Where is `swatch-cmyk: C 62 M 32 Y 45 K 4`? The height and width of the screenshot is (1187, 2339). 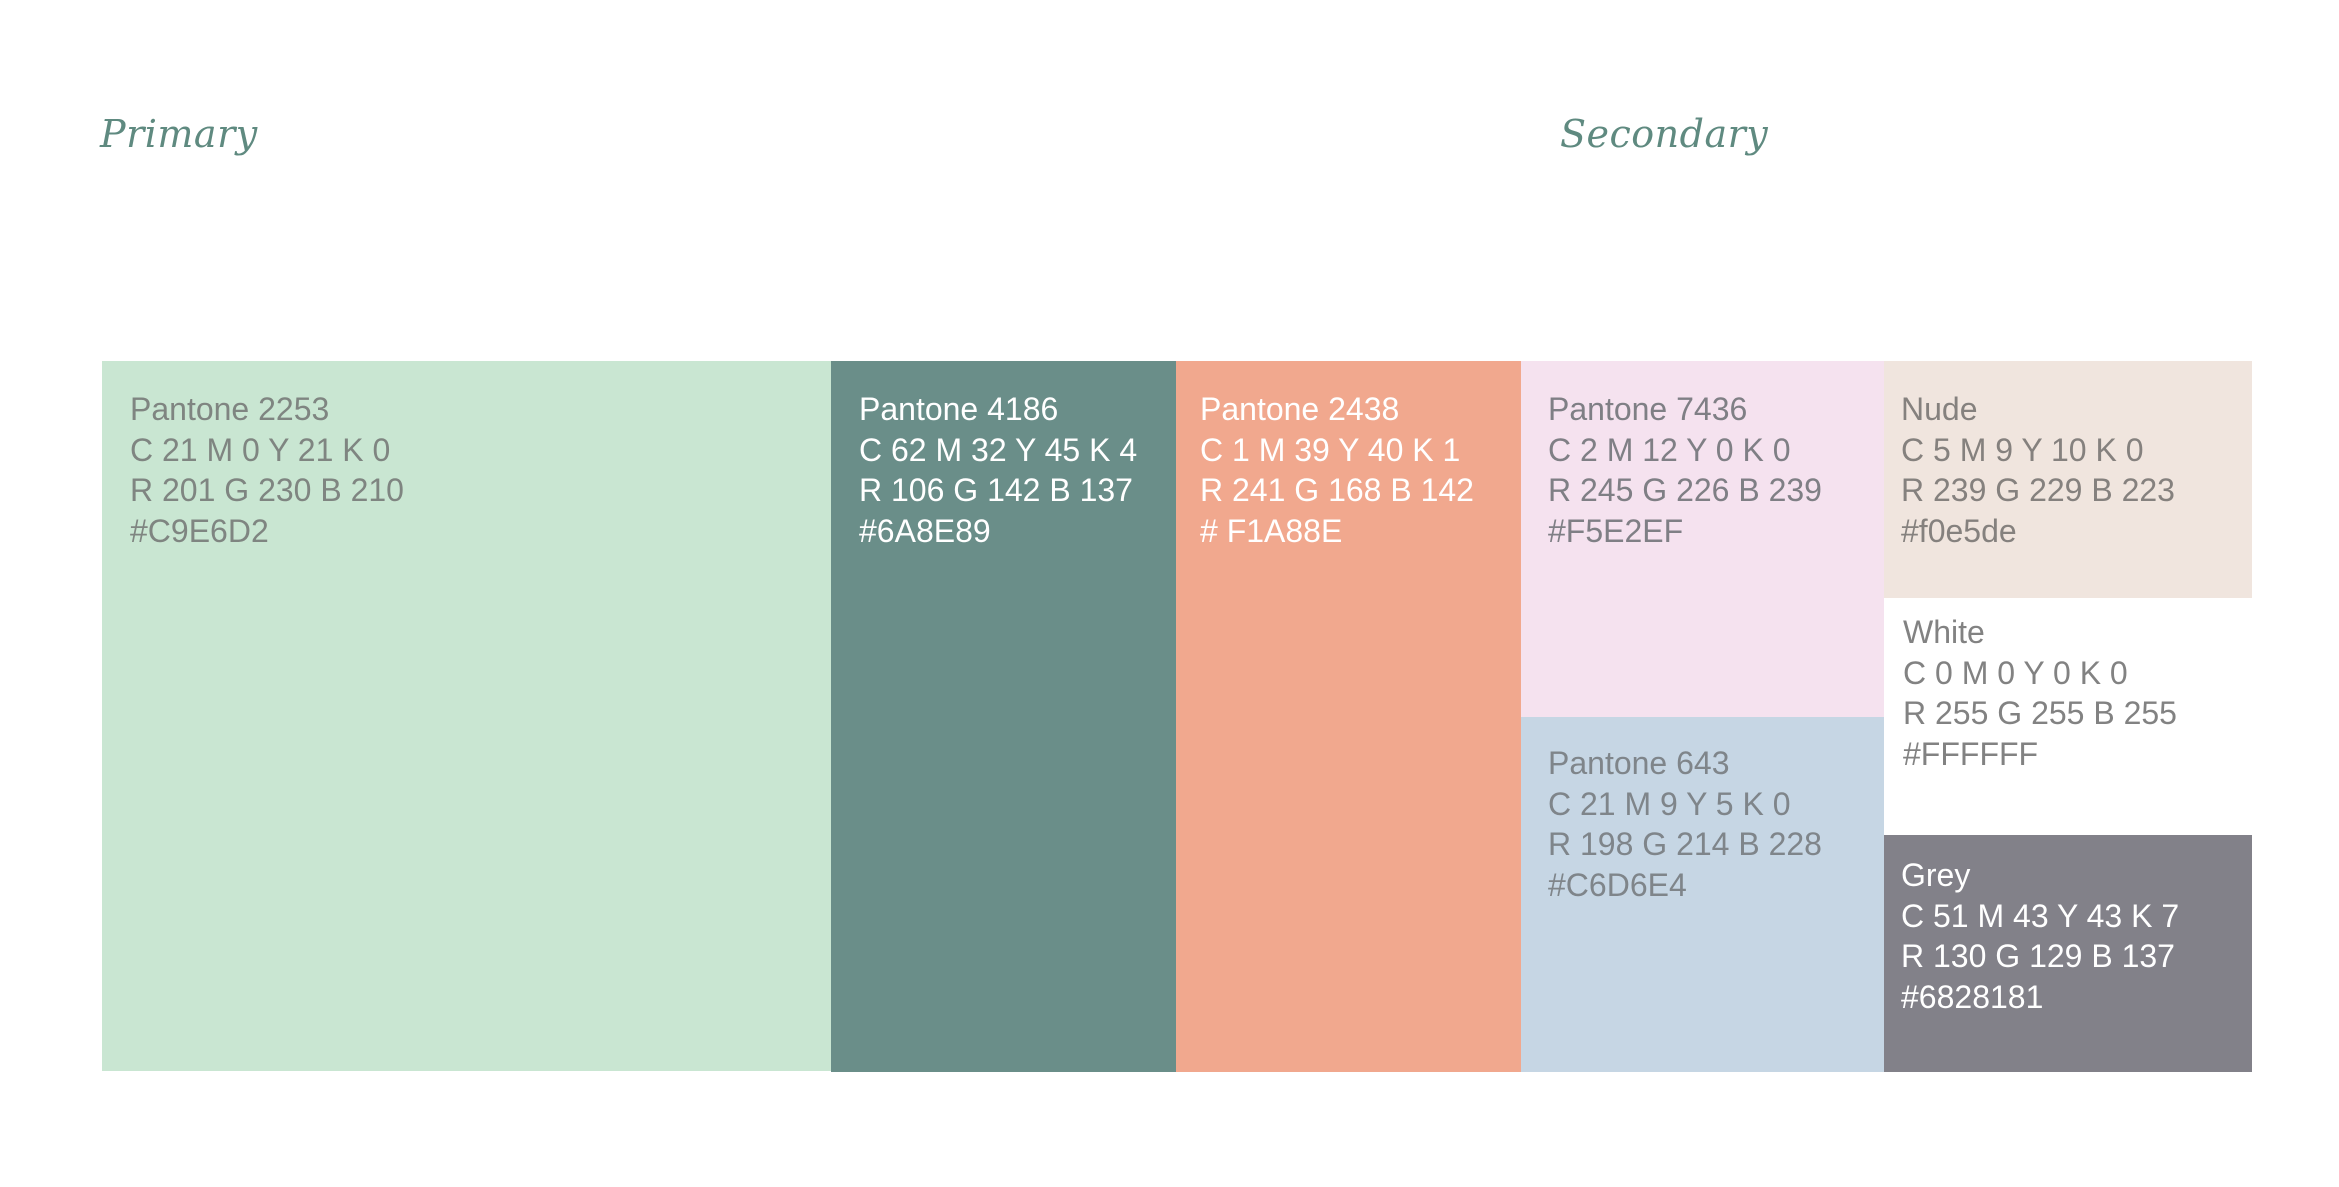 swatch-cmyk: C 62 M 32 Y 45 K 4 is located at coordinates (998, 449).